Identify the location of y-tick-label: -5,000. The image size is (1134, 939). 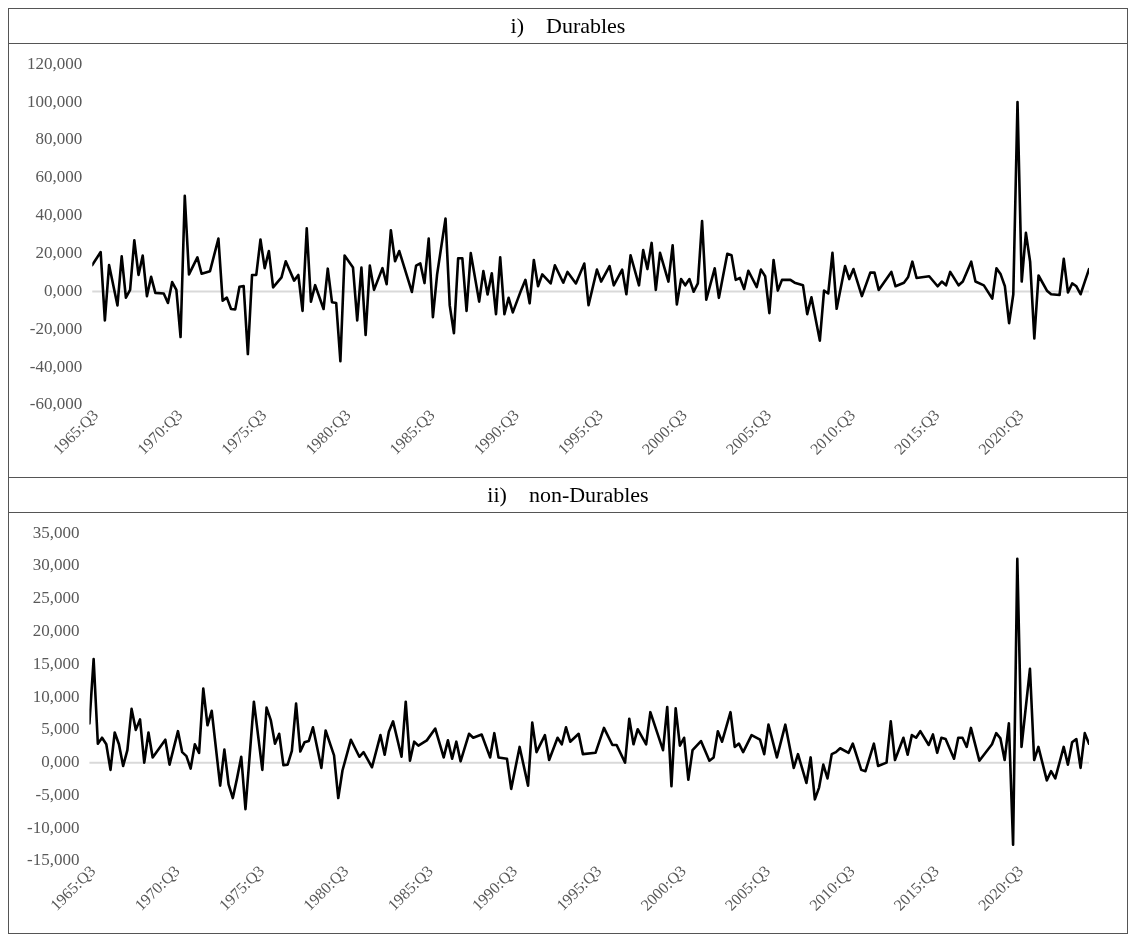
(57, 794).